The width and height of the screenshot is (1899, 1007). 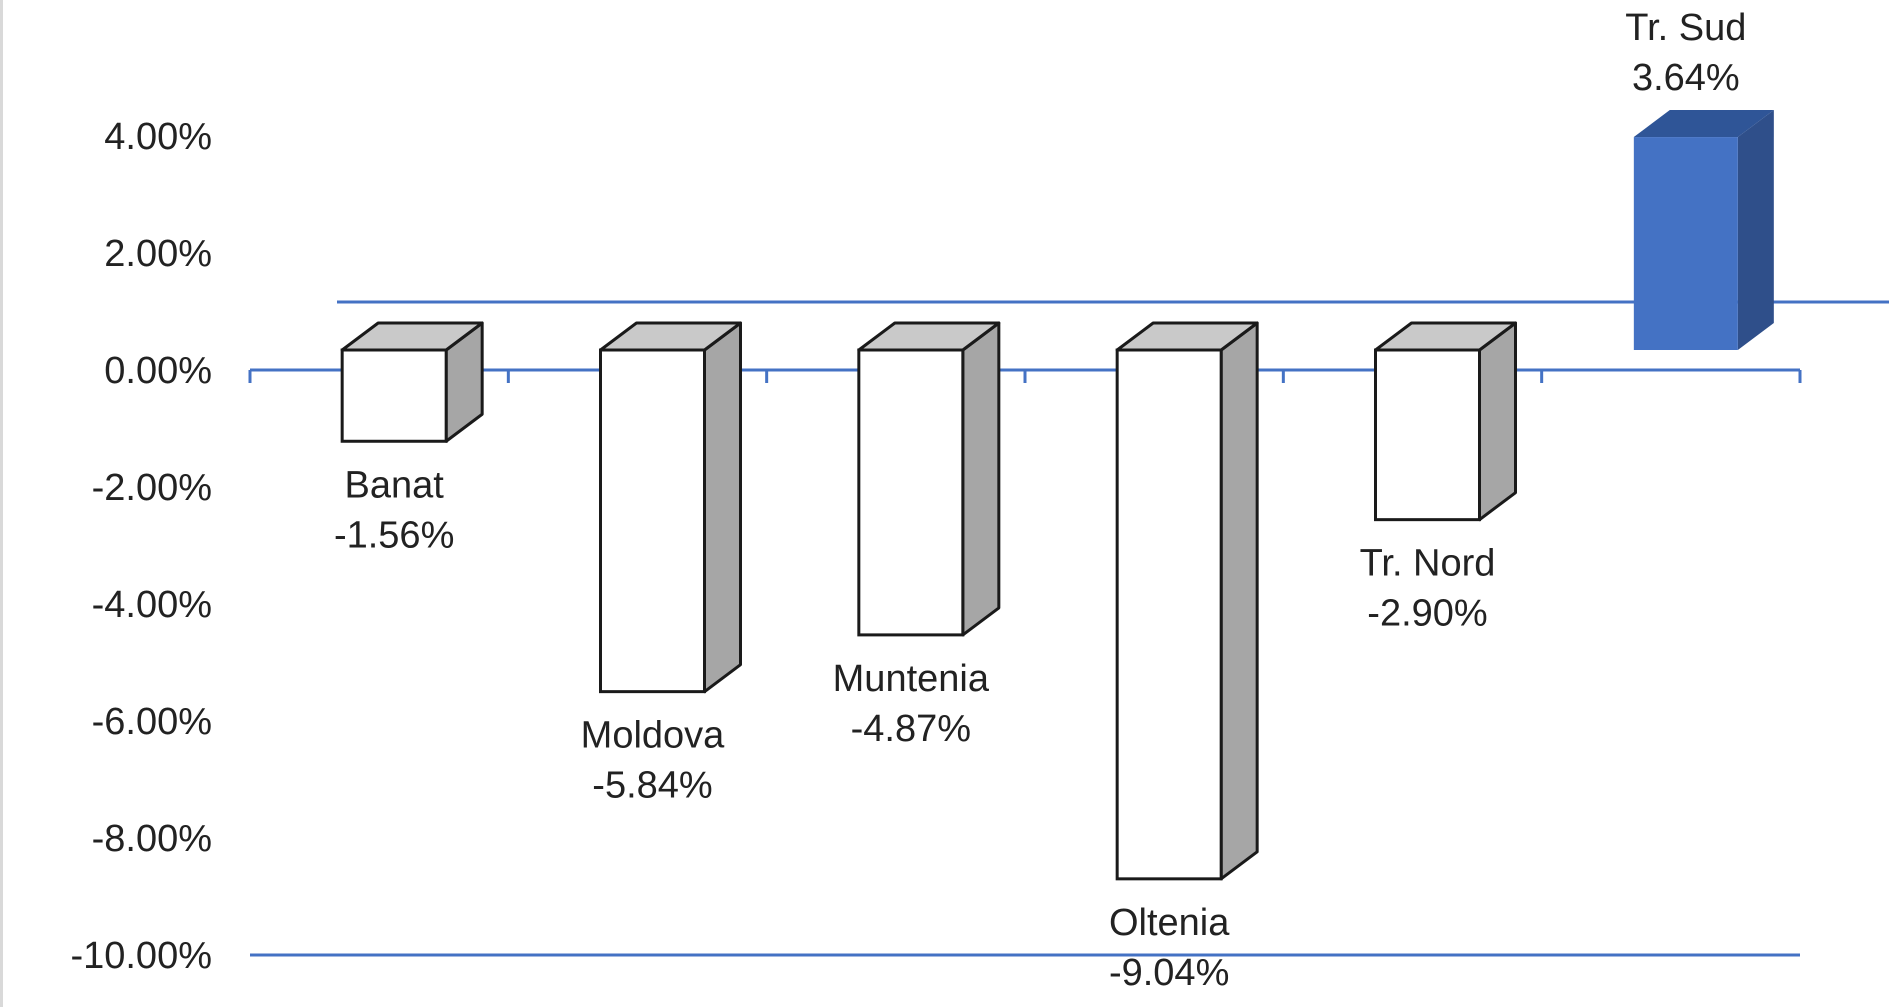 I want to click on y-tick-label: -8.00%, so click(x=152, y=839).